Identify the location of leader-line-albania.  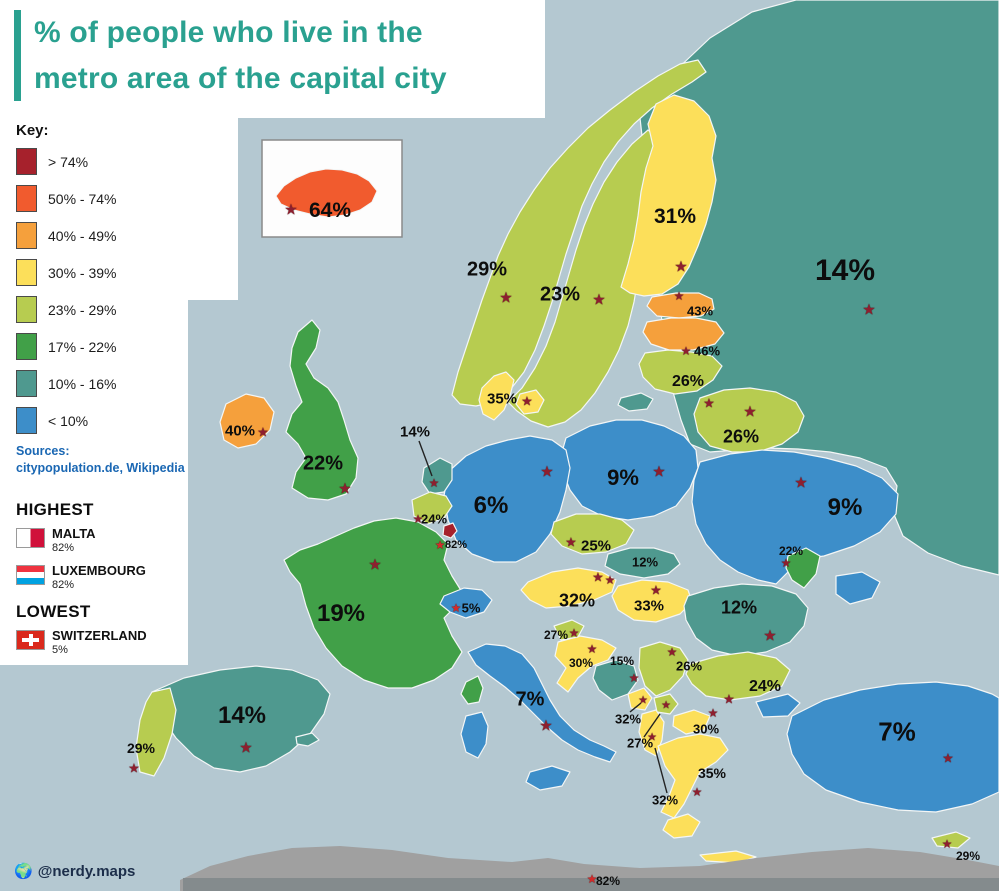
(661, 770).